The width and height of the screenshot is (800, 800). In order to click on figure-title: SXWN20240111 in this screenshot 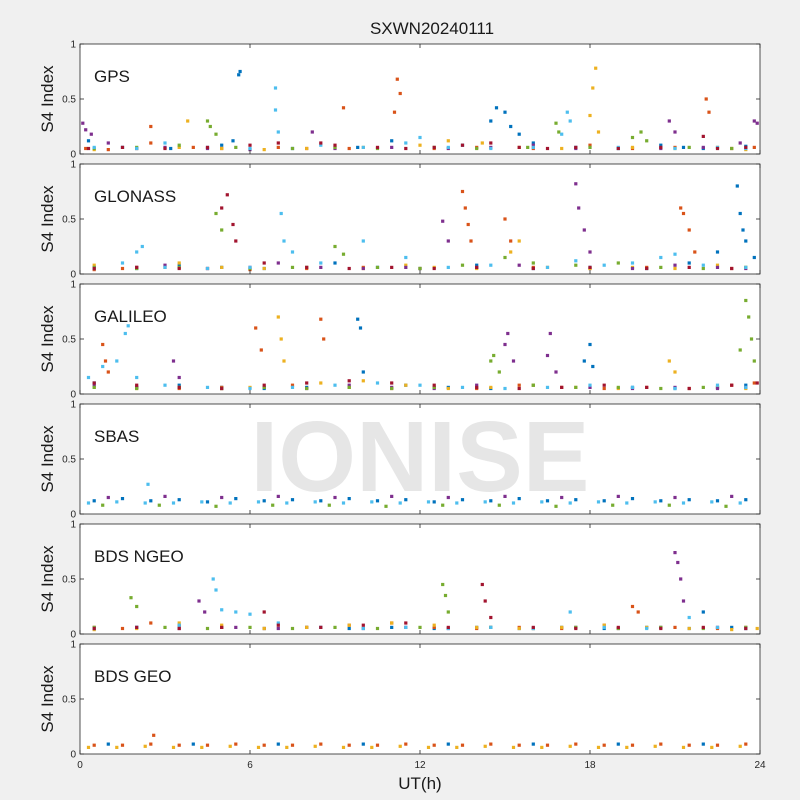, I will do `click(432, 28)`.